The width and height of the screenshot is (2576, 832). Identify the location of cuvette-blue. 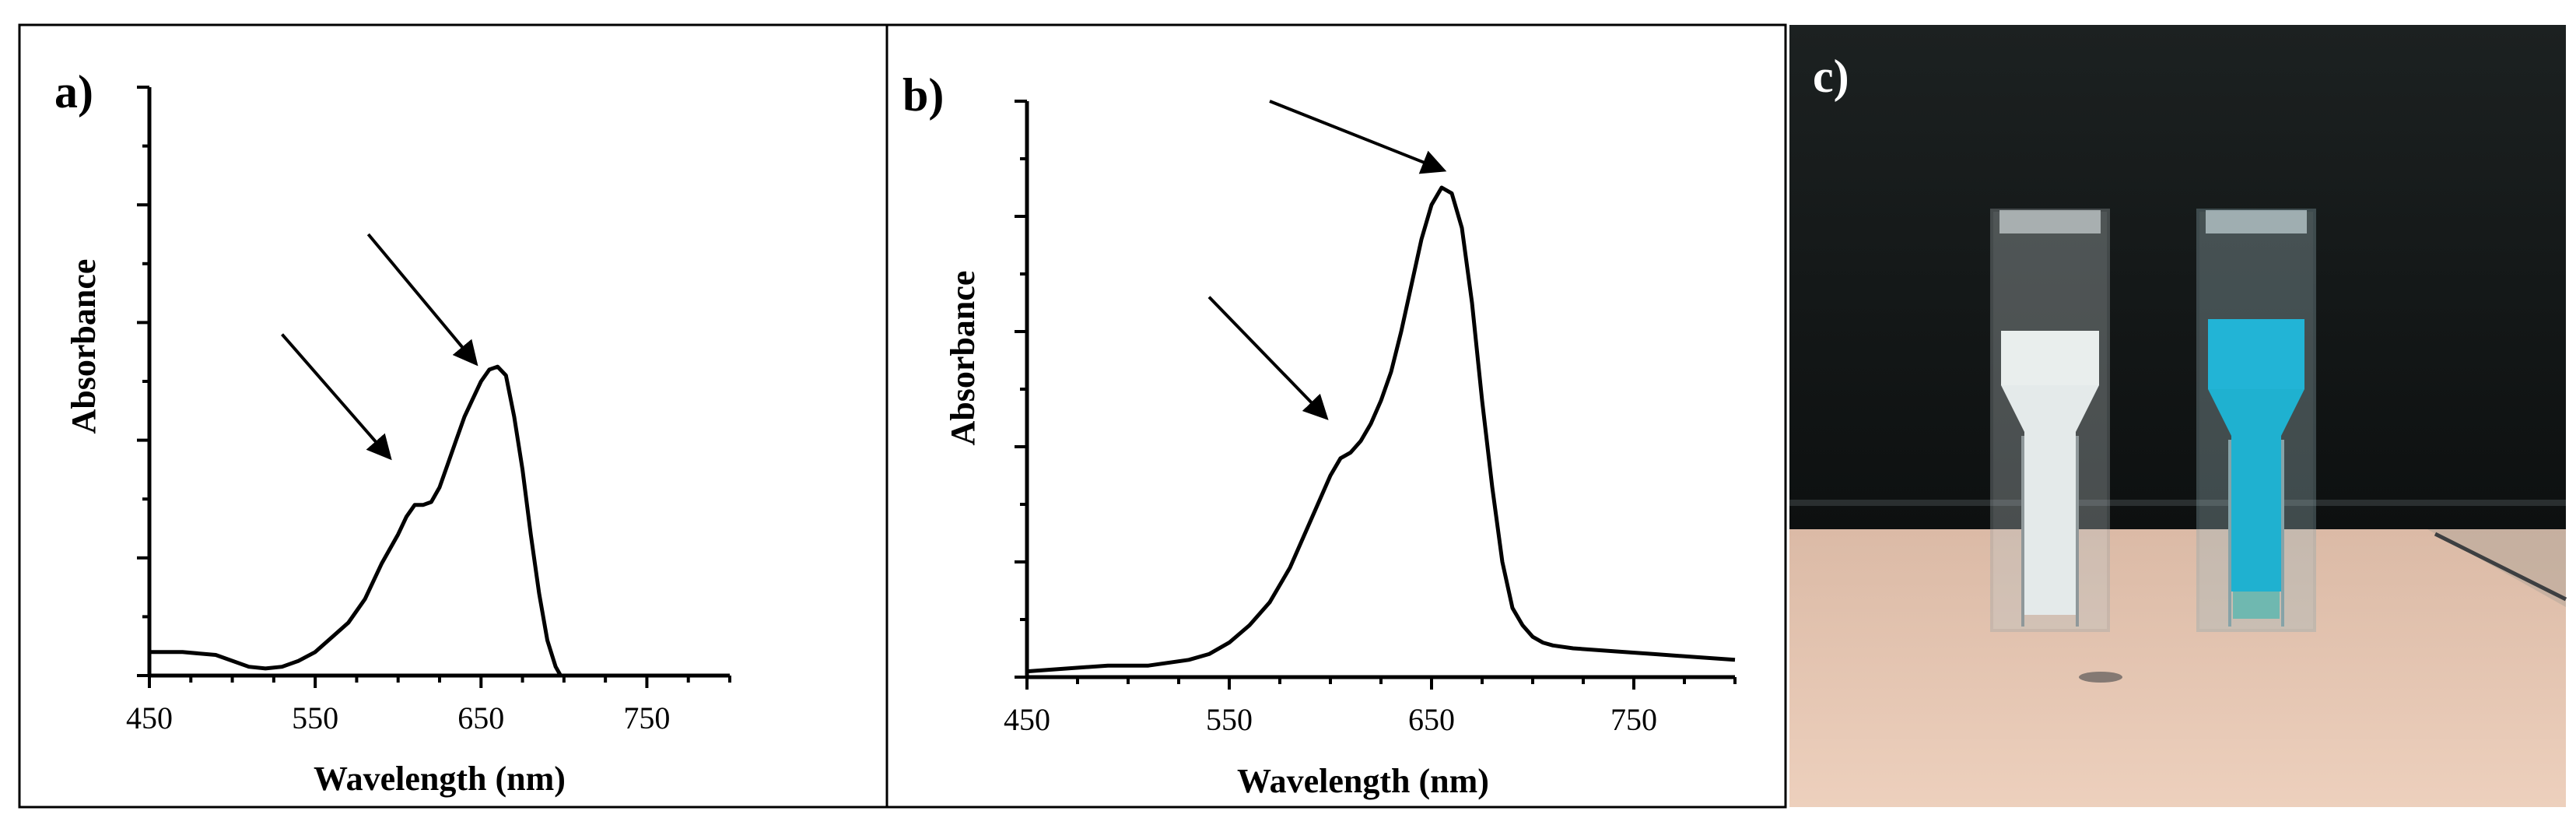
(2256, 420).